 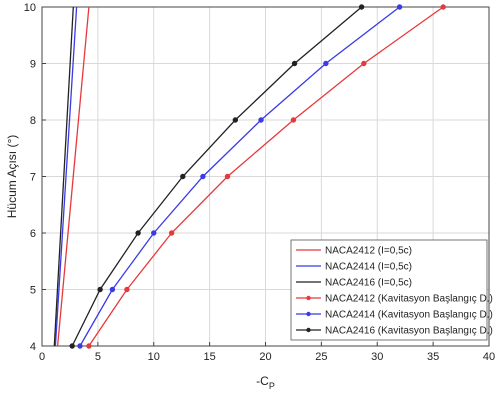 I want to click on x-axis-ticks: 0 5 10 15 20 25 30 35 40, so click(x=267, y=352).